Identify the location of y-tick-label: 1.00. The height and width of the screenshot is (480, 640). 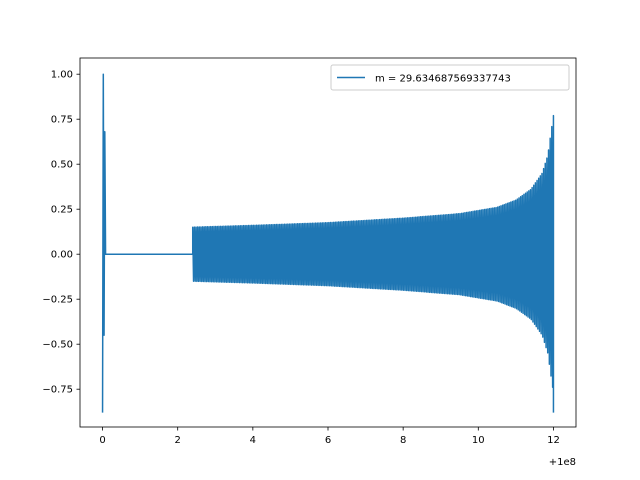
(62, 75).